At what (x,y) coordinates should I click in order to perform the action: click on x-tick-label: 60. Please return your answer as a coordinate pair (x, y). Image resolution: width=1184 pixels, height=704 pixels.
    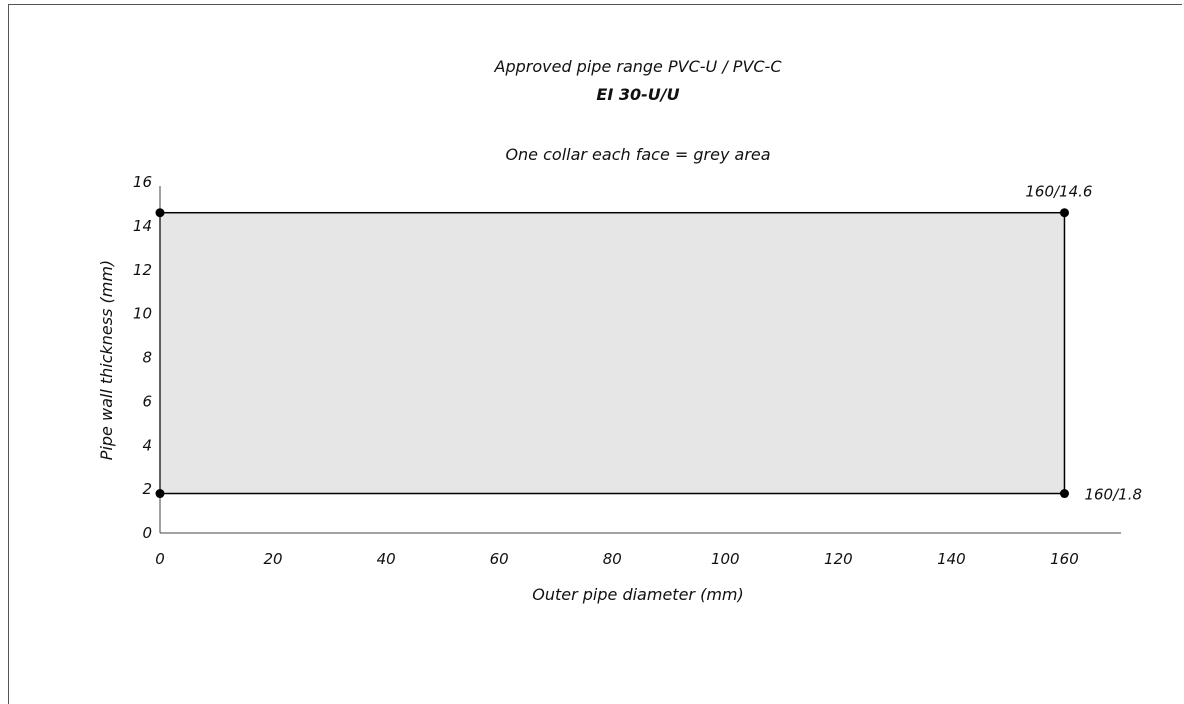
    Looking at the image, I should click on (499, 559).